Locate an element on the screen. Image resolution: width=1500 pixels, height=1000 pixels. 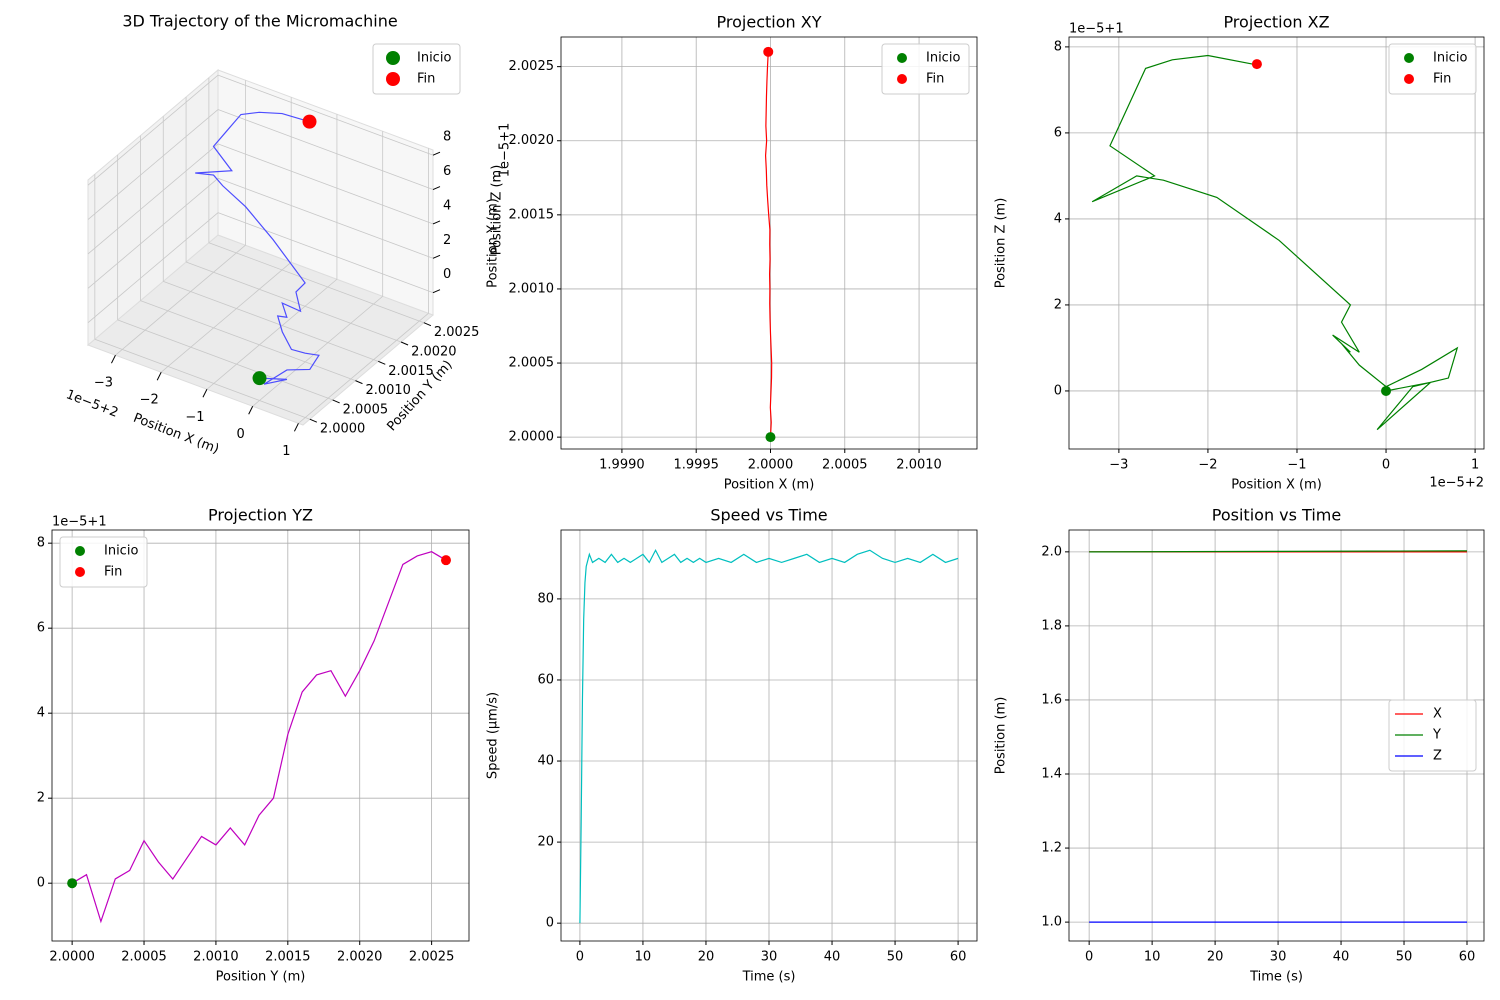
x-tick-label: 40 is located at coordinates (832, 957).